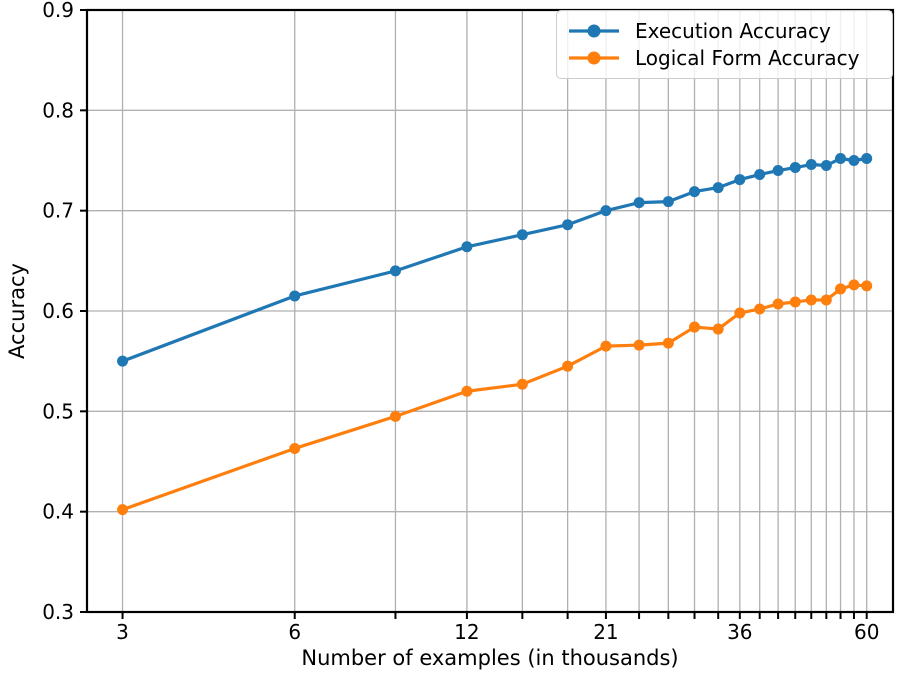 This screenshot has height=679, width=902. Describe the element at coordinates (58, 612) in the screenshot. I see `y-tick-label: 0.3` at that location.